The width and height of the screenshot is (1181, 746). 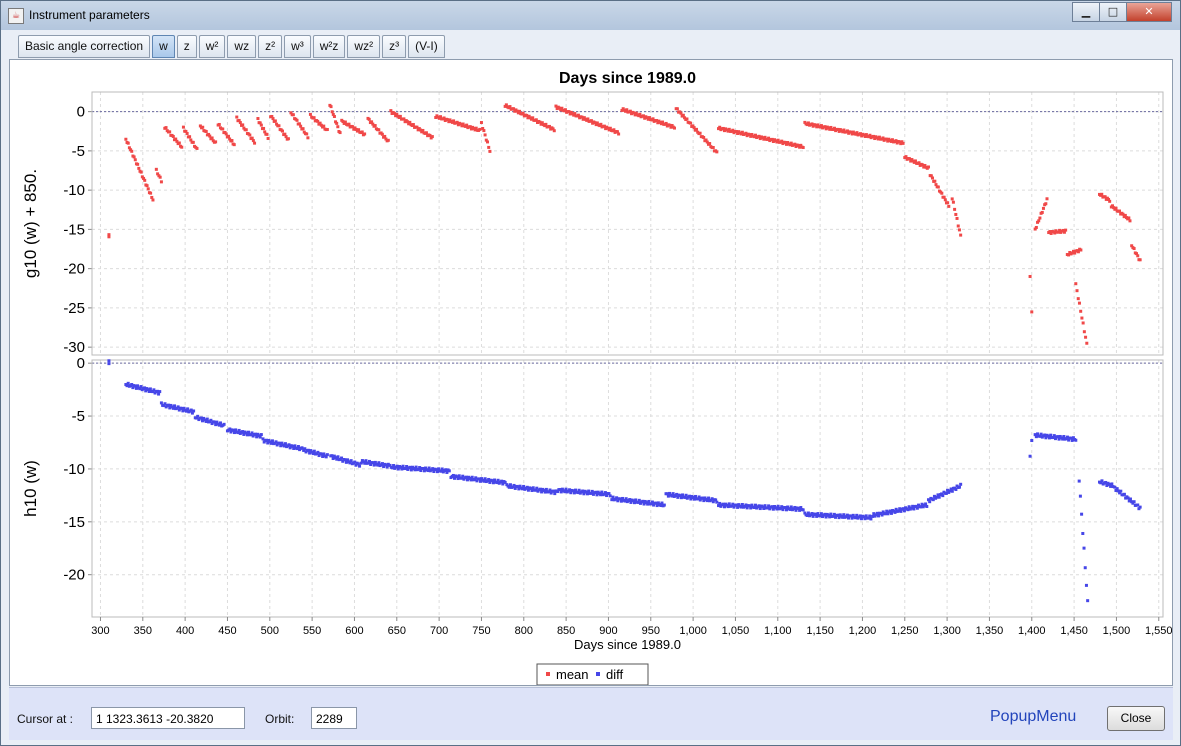 I want to click on tab-0: Basic angle correction, so click(x=84, y=46).